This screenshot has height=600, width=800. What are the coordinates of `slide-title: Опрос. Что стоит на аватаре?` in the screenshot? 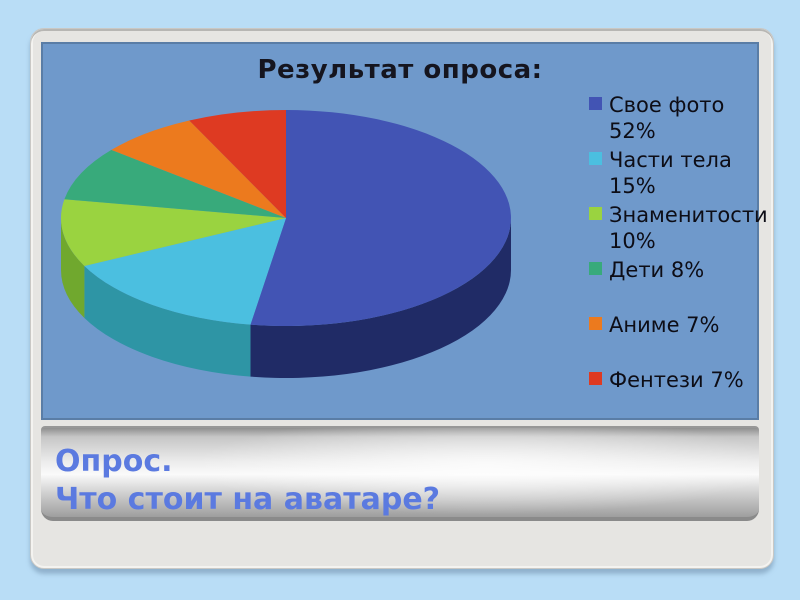 It's located at (400, 473).